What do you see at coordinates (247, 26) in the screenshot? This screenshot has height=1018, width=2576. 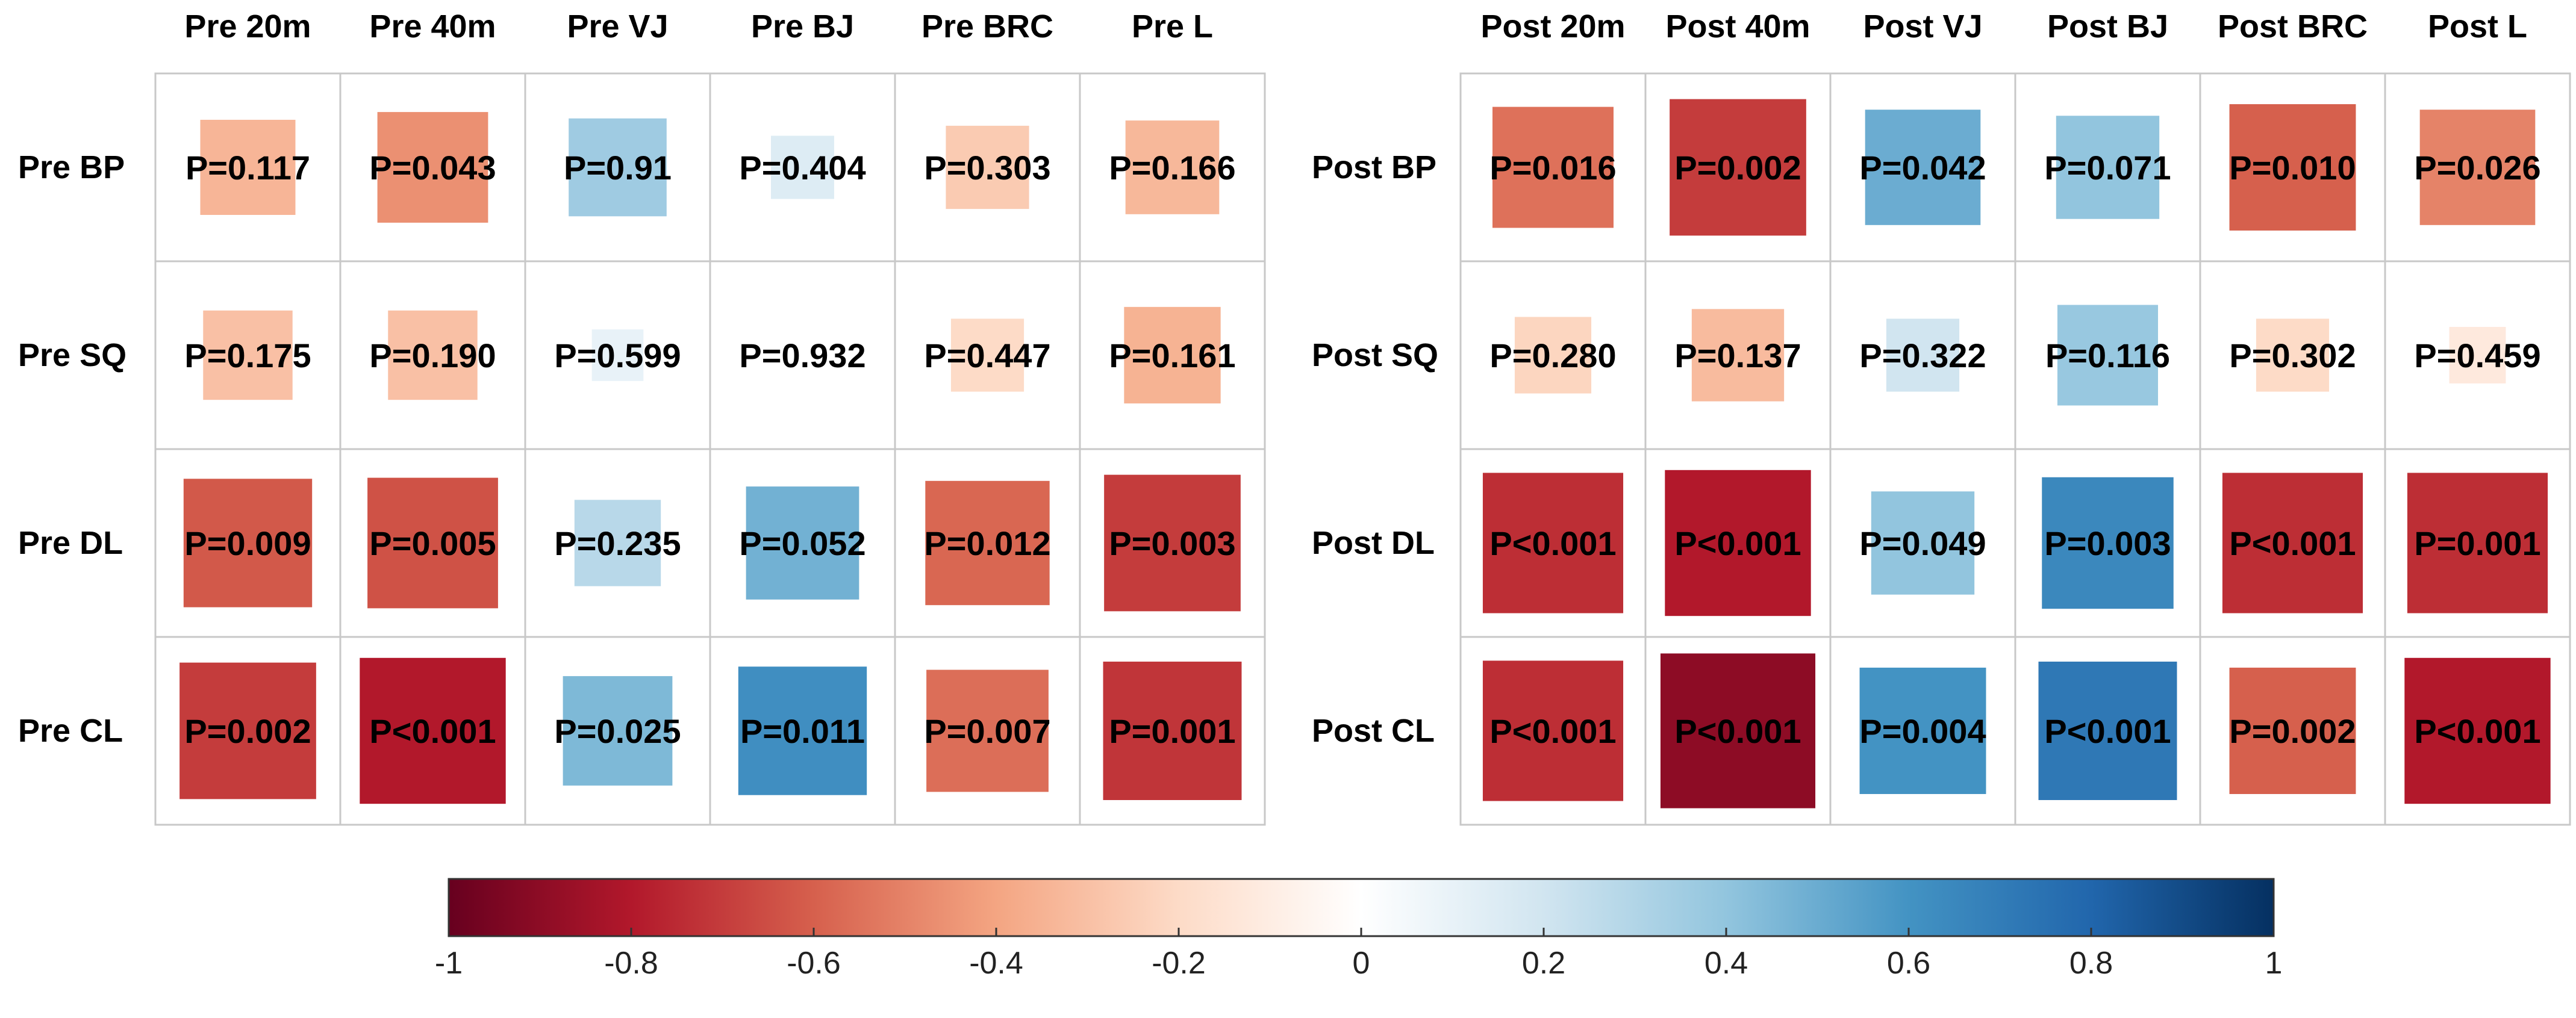 I see `column-label: Pre 20m` at bounding box center [247, 26].